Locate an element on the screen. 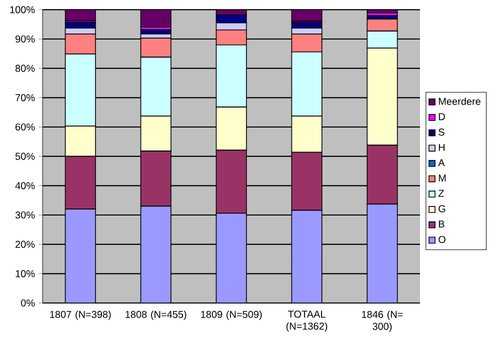 This screenshot has width=497, height=347. legend-label: S is located at coordinates (441, 132).